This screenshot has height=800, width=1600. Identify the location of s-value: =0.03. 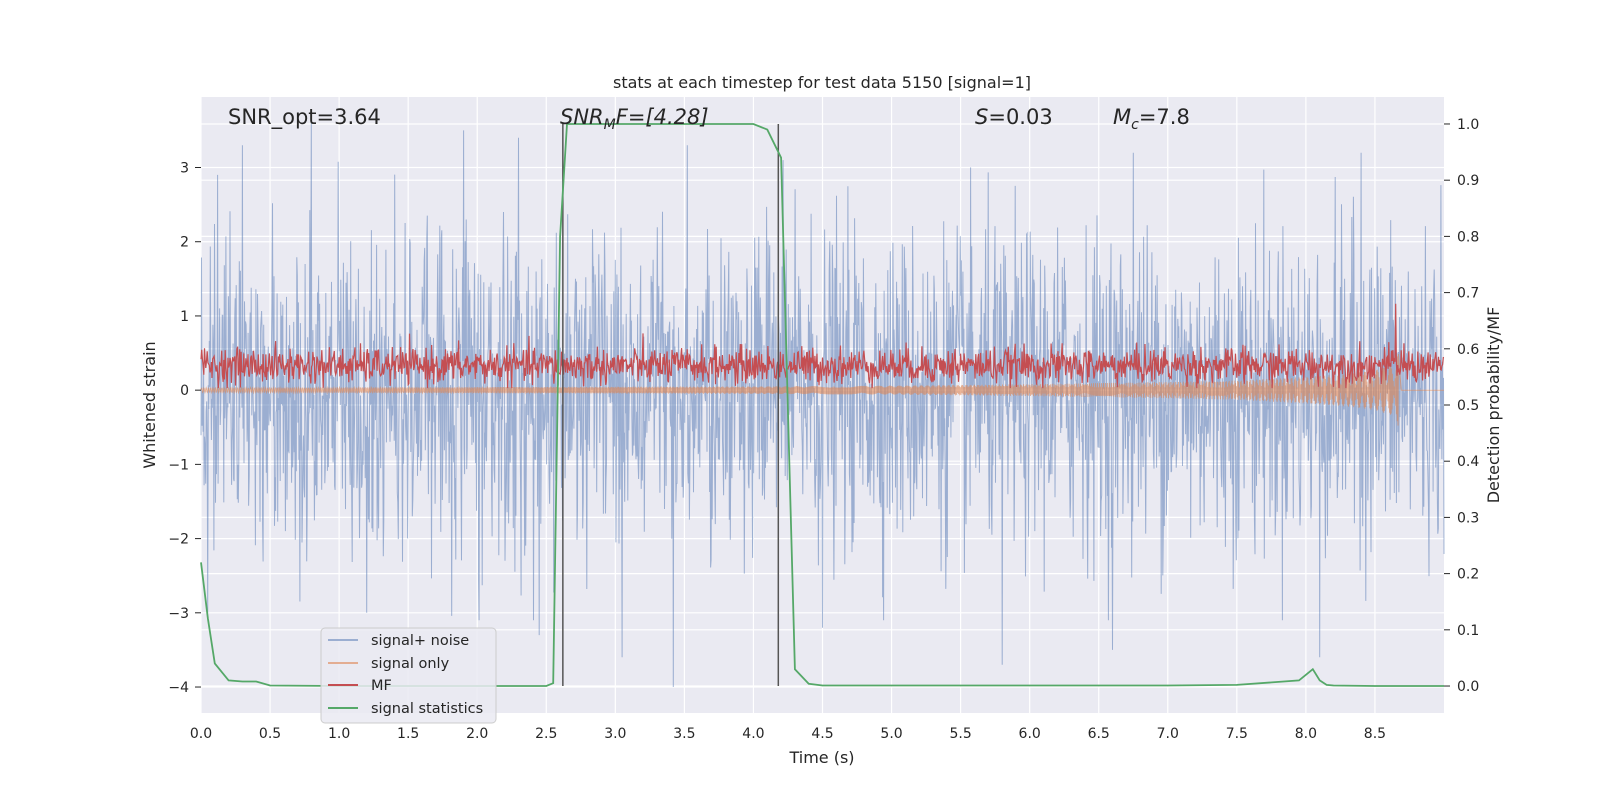
(1020, 117).